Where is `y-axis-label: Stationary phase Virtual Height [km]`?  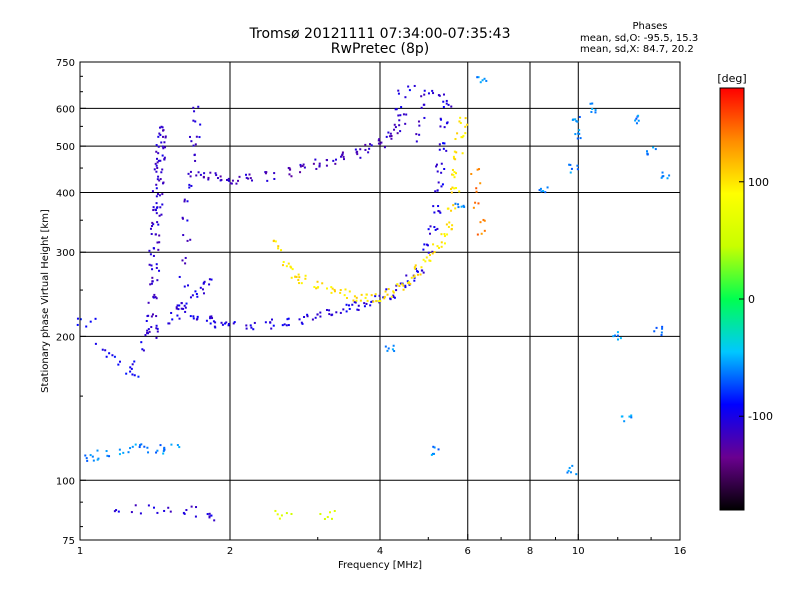
y-axis-label: Stationary phase Virtual Height [km] is located at coordinates (45, 301).